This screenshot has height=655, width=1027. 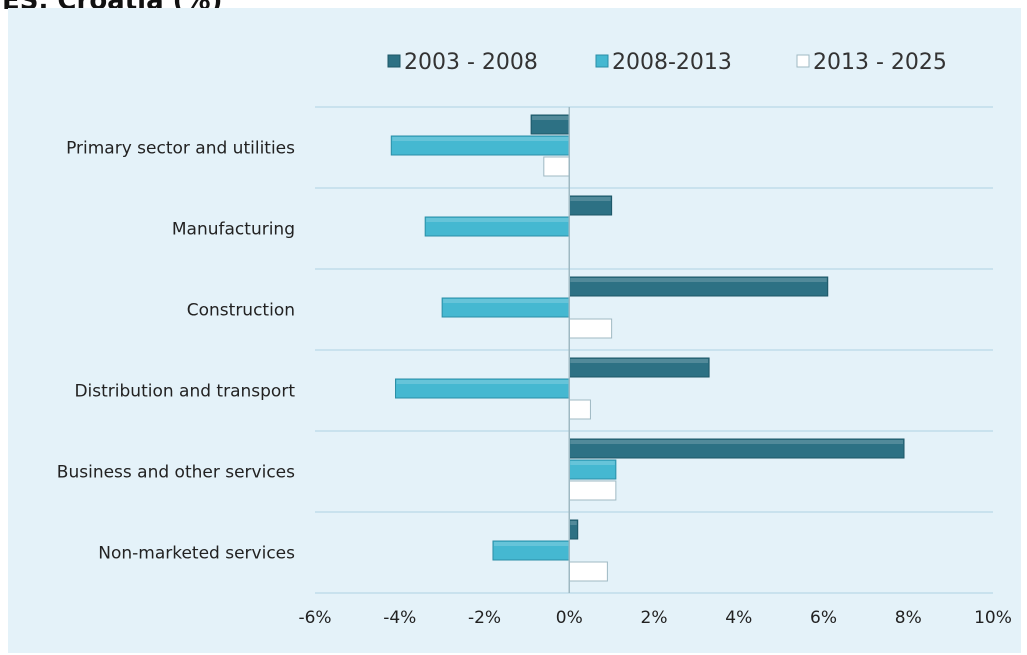 I want to click on x-tick-label: 0%, so click(x=569, y=618).